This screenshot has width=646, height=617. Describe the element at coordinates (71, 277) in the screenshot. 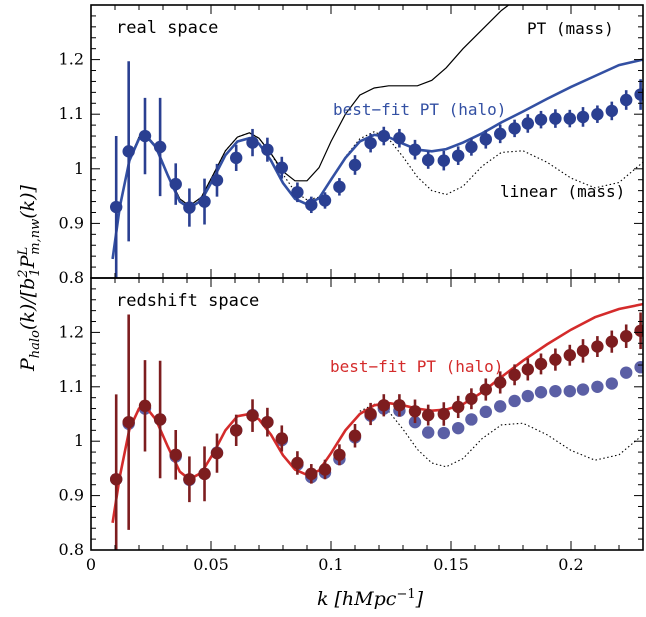

I see `y-tick-label: 0.8` at that location.